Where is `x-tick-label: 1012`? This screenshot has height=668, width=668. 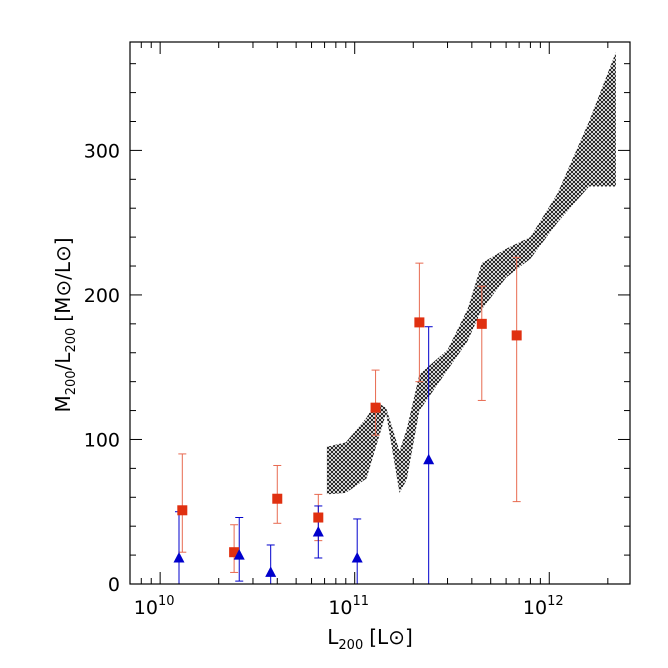 x-tick-label: 1012 is located at coordinates (543, 606).